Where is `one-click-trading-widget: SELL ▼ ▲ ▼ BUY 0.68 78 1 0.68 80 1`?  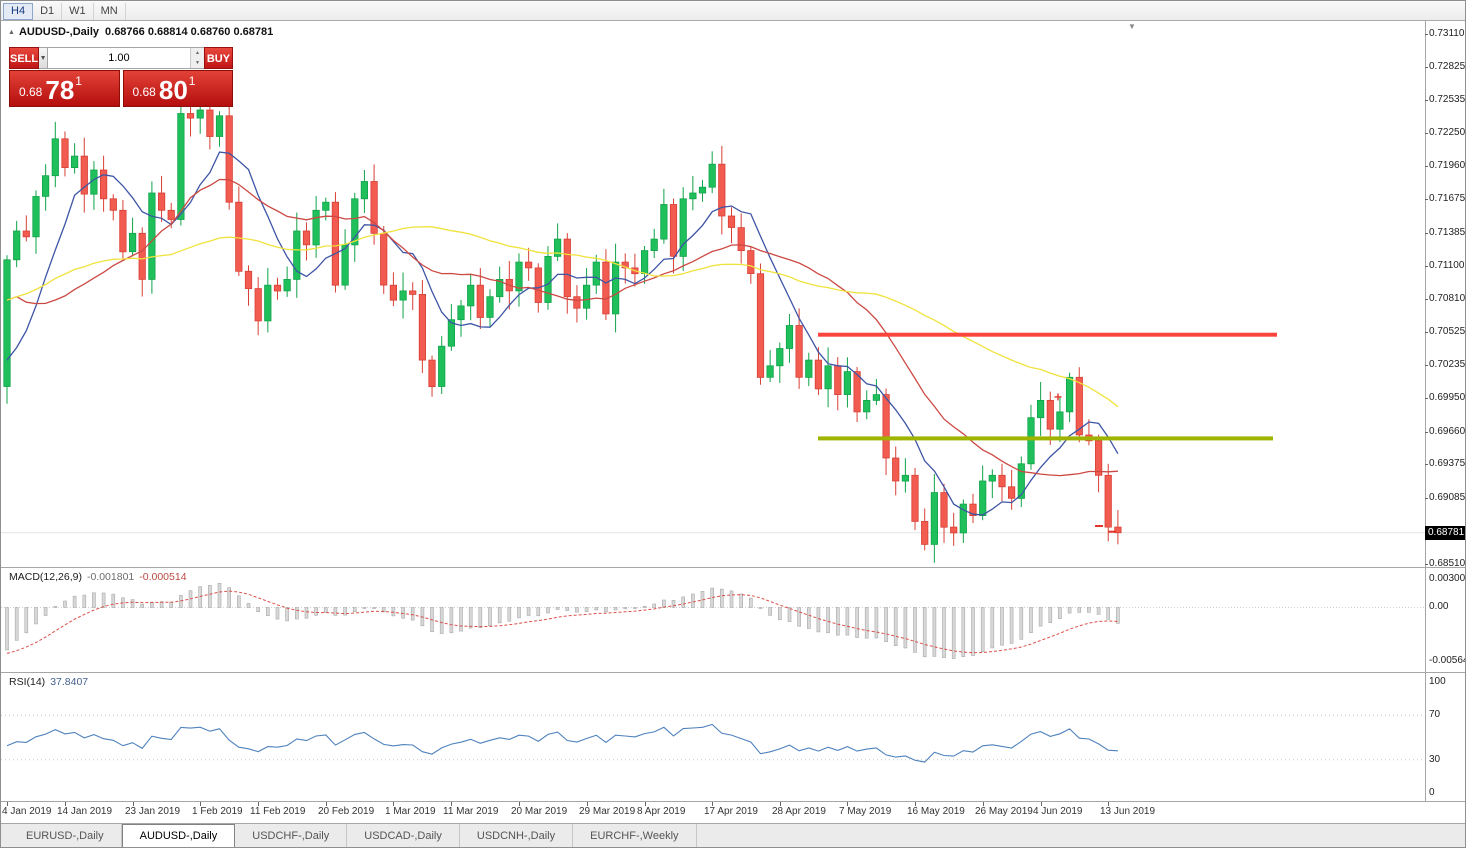 one-click-trading-widget: SELL ▼ ▲ ▼ BUY 0.68 78 1 0.68 80 1 is located at coordinates (121, 77).